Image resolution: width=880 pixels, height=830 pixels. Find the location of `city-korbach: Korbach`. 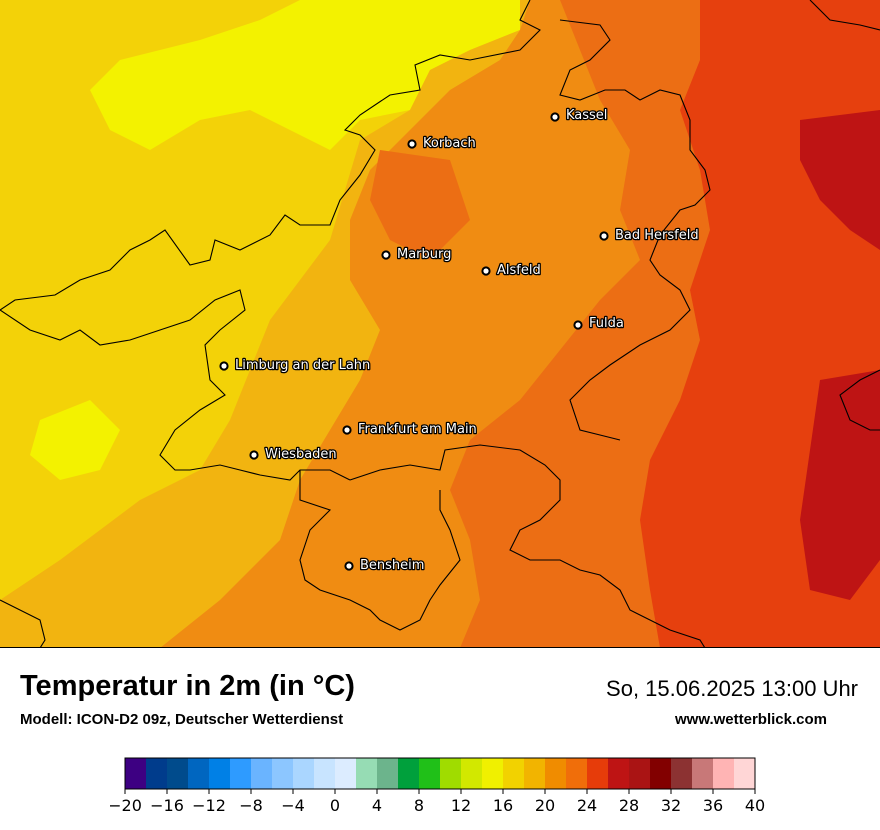

city-korbach: Korbach is located at coordinates (442, 143).